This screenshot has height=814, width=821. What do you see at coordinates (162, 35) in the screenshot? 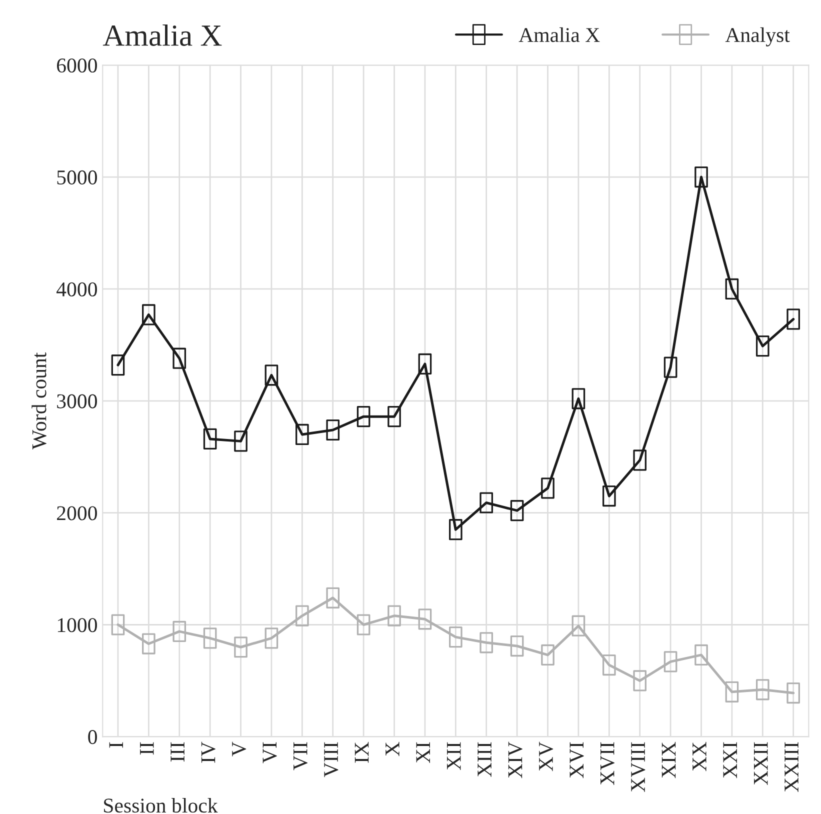
I see `chart-title: Amalia X` at bounding box center [162, 35].